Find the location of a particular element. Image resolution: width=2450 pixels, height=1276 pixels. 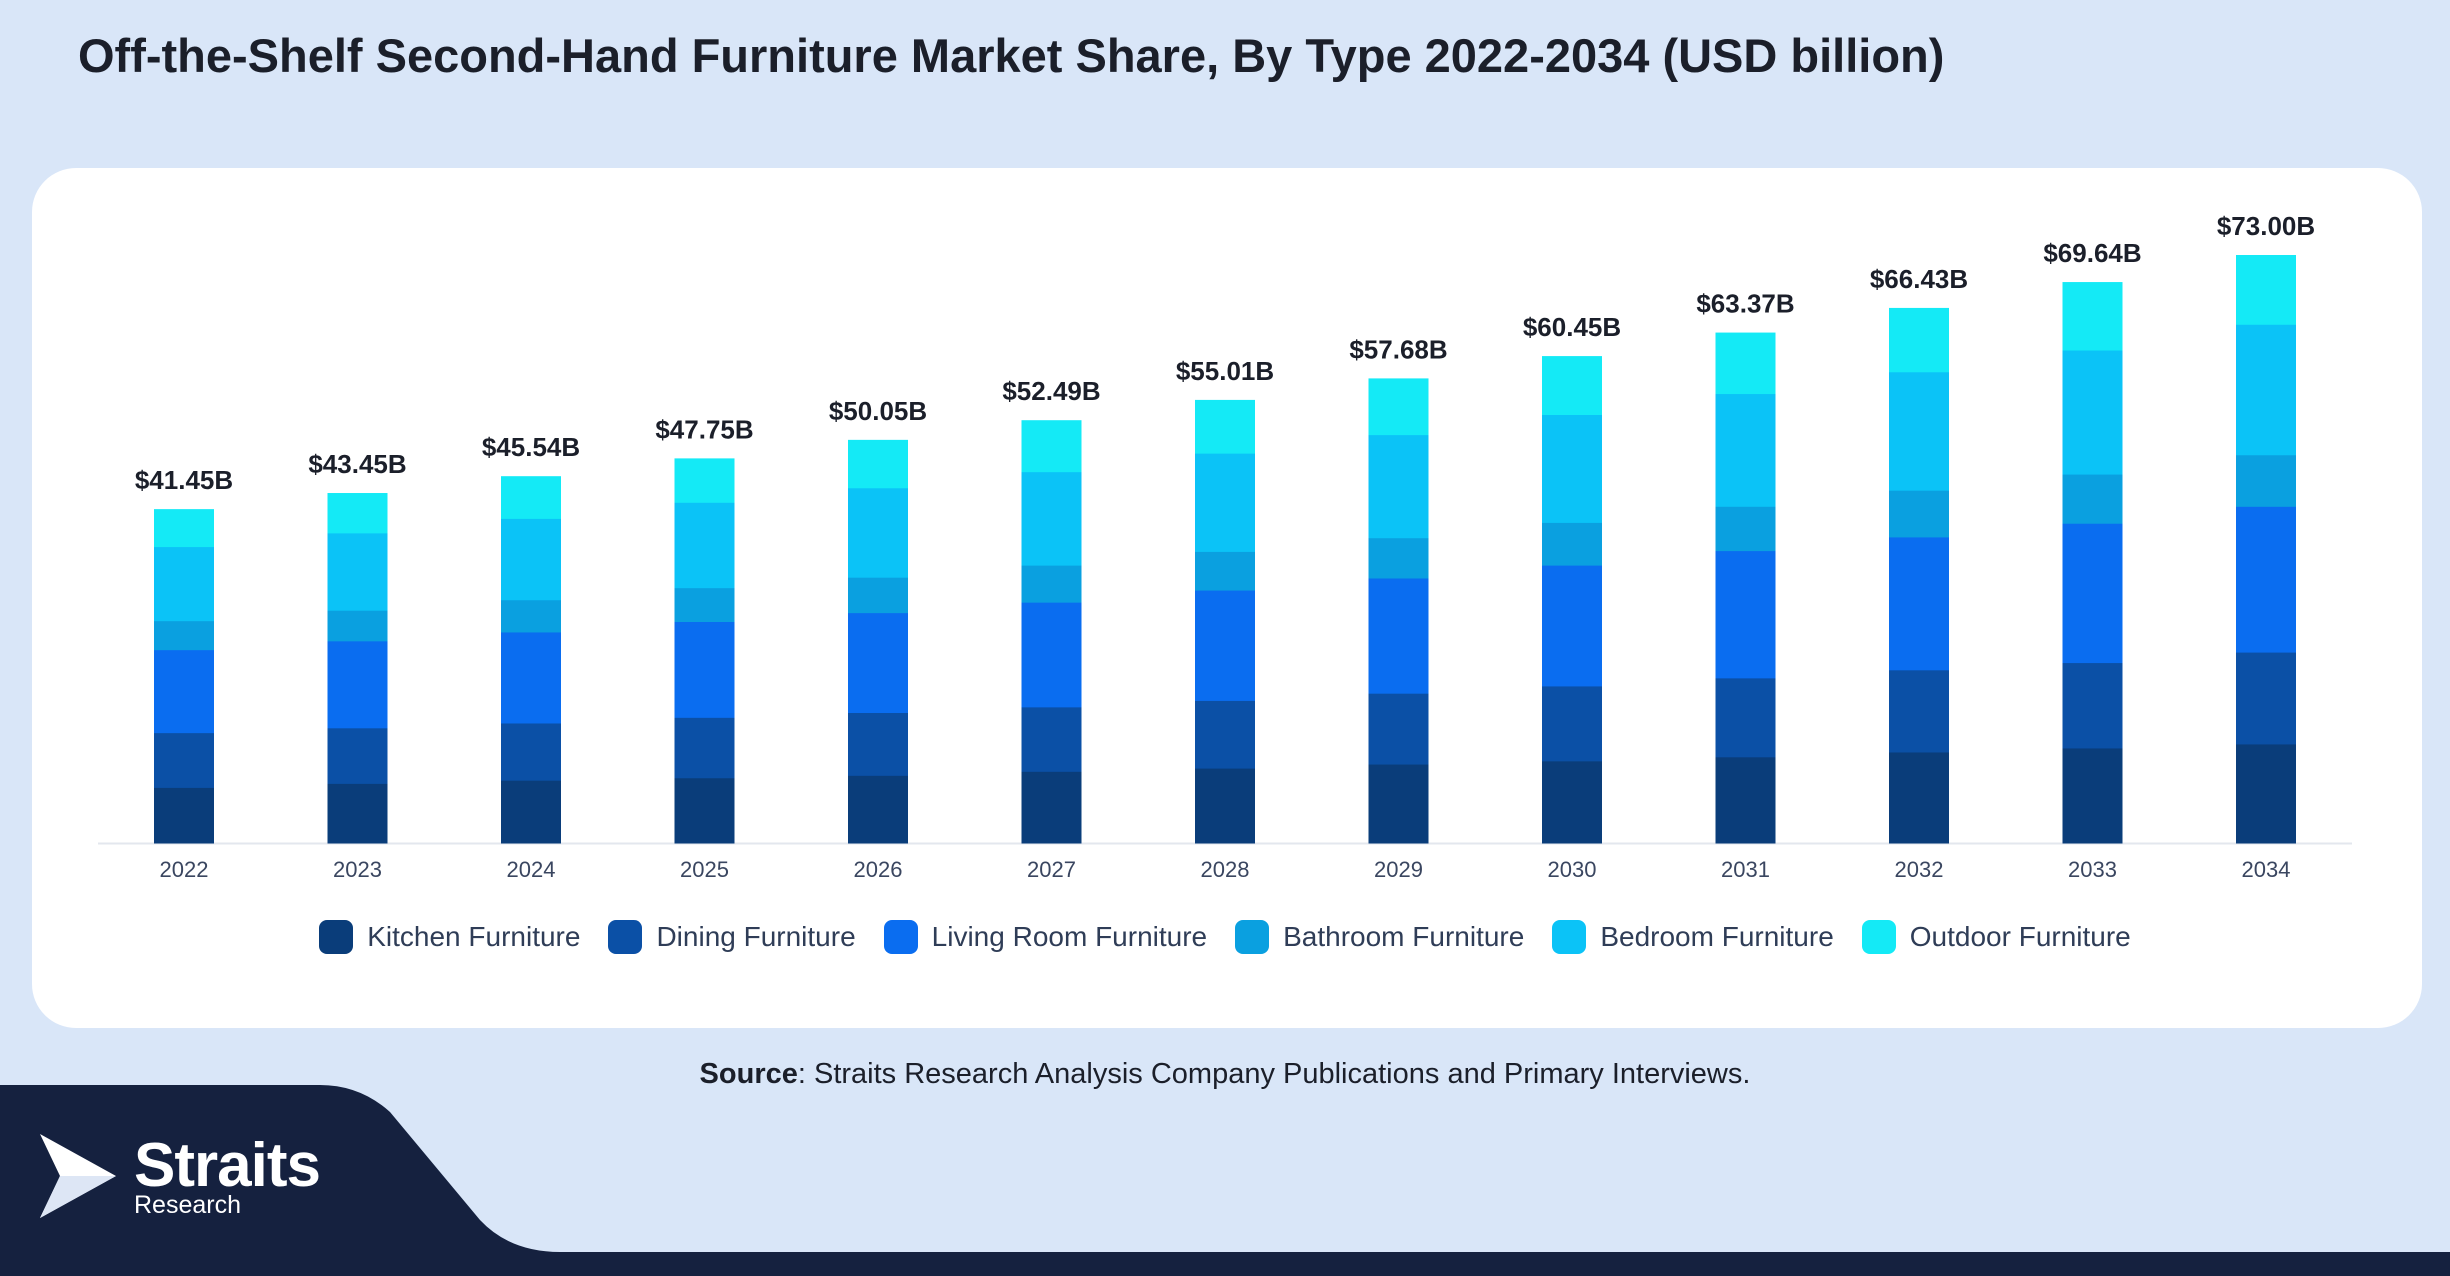

bar-segment-bedroom-furniture-2025 is located at coordinates (704, 545).